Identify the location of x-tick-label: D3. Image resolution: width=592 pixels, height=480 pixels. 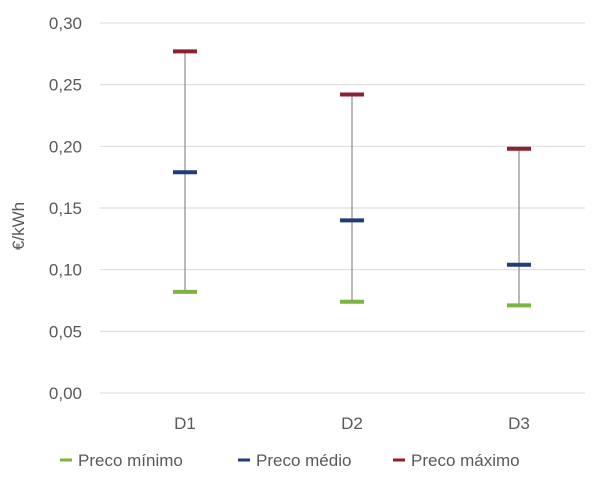
(519, 423).